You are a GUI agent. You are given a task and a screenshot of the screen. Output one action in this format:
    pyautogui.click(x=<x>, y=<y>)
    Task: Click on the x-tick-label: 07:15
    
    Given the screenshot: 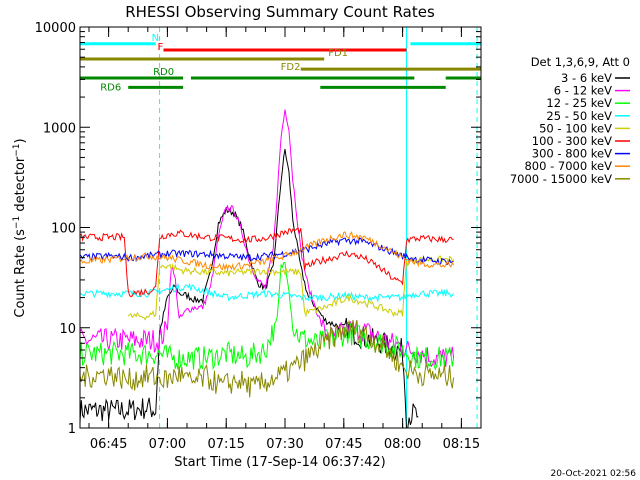 What is the action you would take?
    pyautogui.click(x=225, y=444)
    